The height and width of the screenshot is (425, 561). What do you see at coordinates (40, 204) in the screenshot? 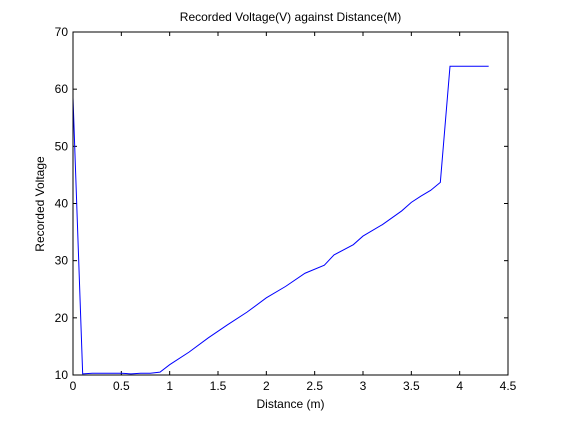
I see `y-axis-label: Recorded Voltage` at bounding box center [40, 204].